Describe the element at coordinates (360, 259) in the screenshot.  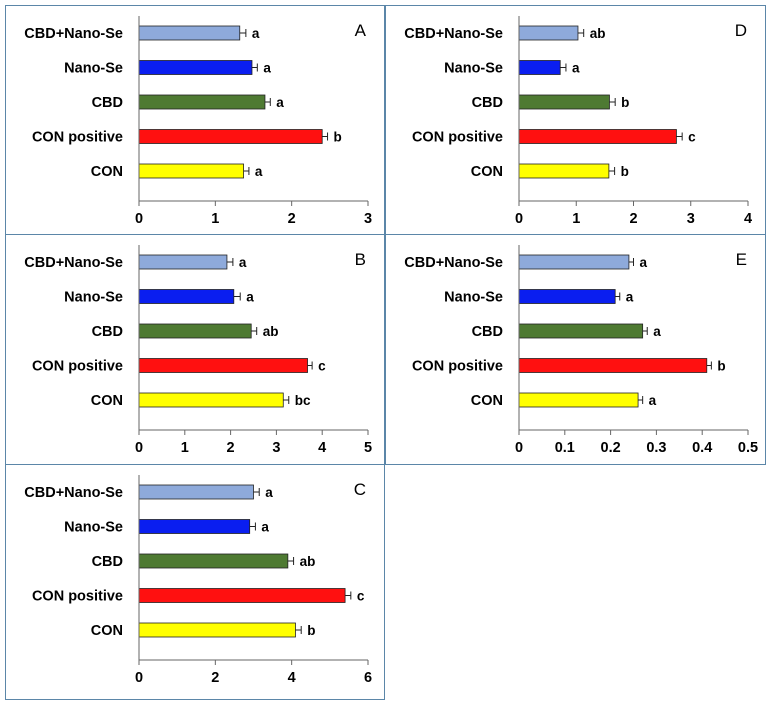
I see `panel-label-b: B` at that location.